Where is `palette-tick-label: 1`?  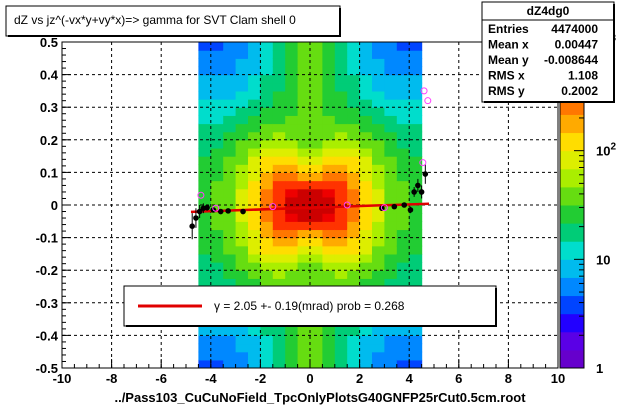 palette-tick-label: 1 is located at coordinates (599, 368).